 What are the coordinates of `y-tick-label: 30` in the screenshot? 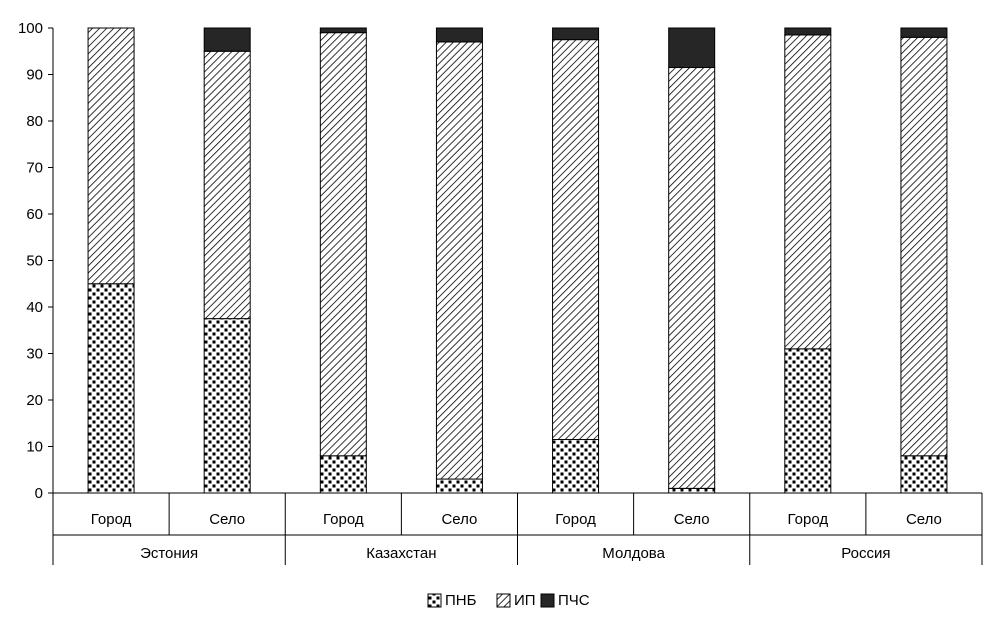 It's located at (34, 354).